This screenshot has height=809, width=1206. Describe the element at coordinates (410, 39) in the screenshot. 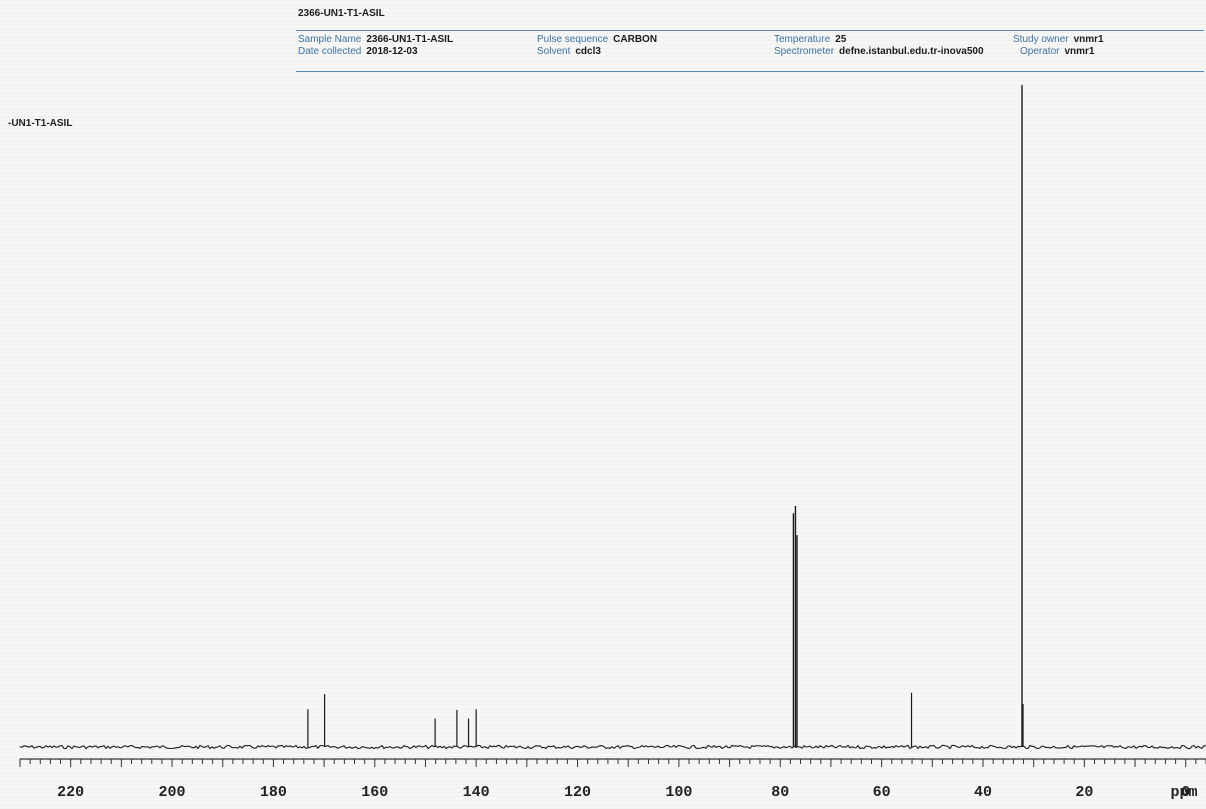

I see `sample-name-value: 2366-UN1-T1-ASIL` at that location.